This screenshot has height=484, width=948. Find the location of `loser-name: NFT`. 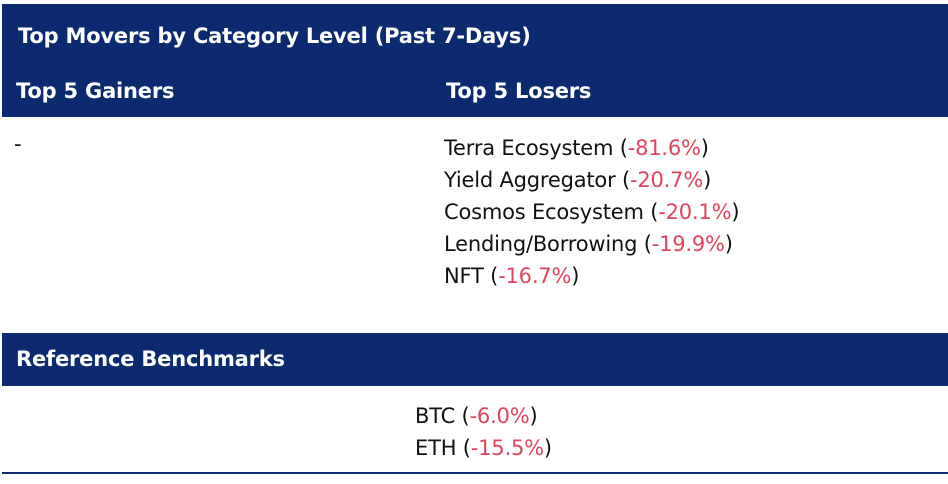

loser-name: NFT is located at coordinates (464, 276).